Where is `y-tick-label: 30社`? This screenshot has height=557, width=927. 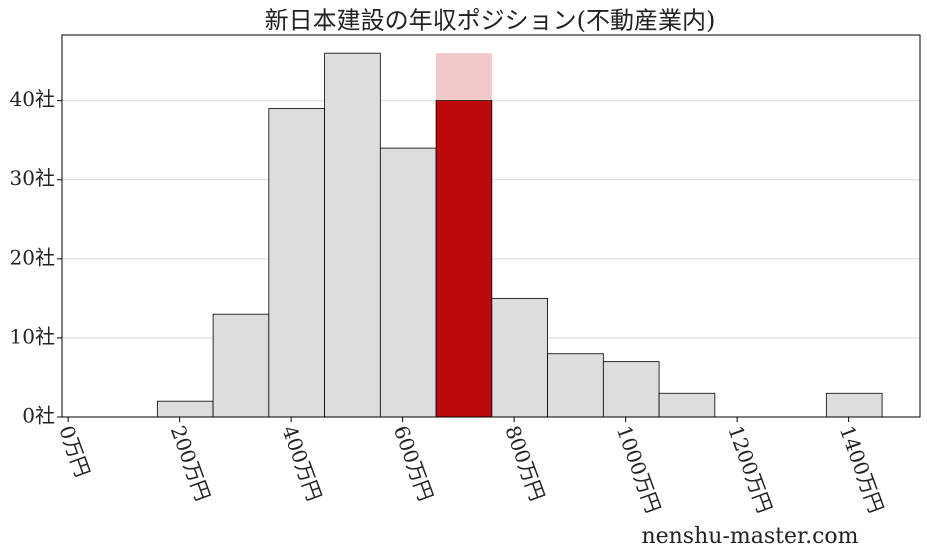 y-tick-label: 30社 is located at coordinates (32, 178).